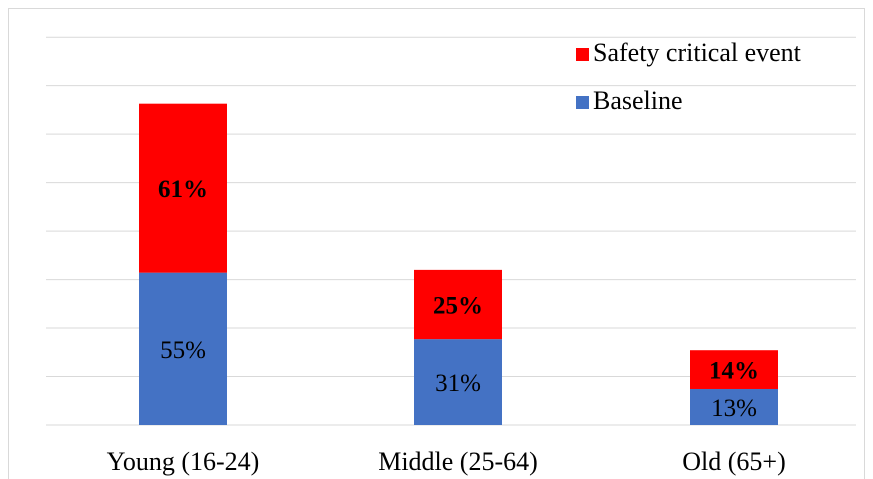  I want to click on data-label: 14%, so click(734, 371).